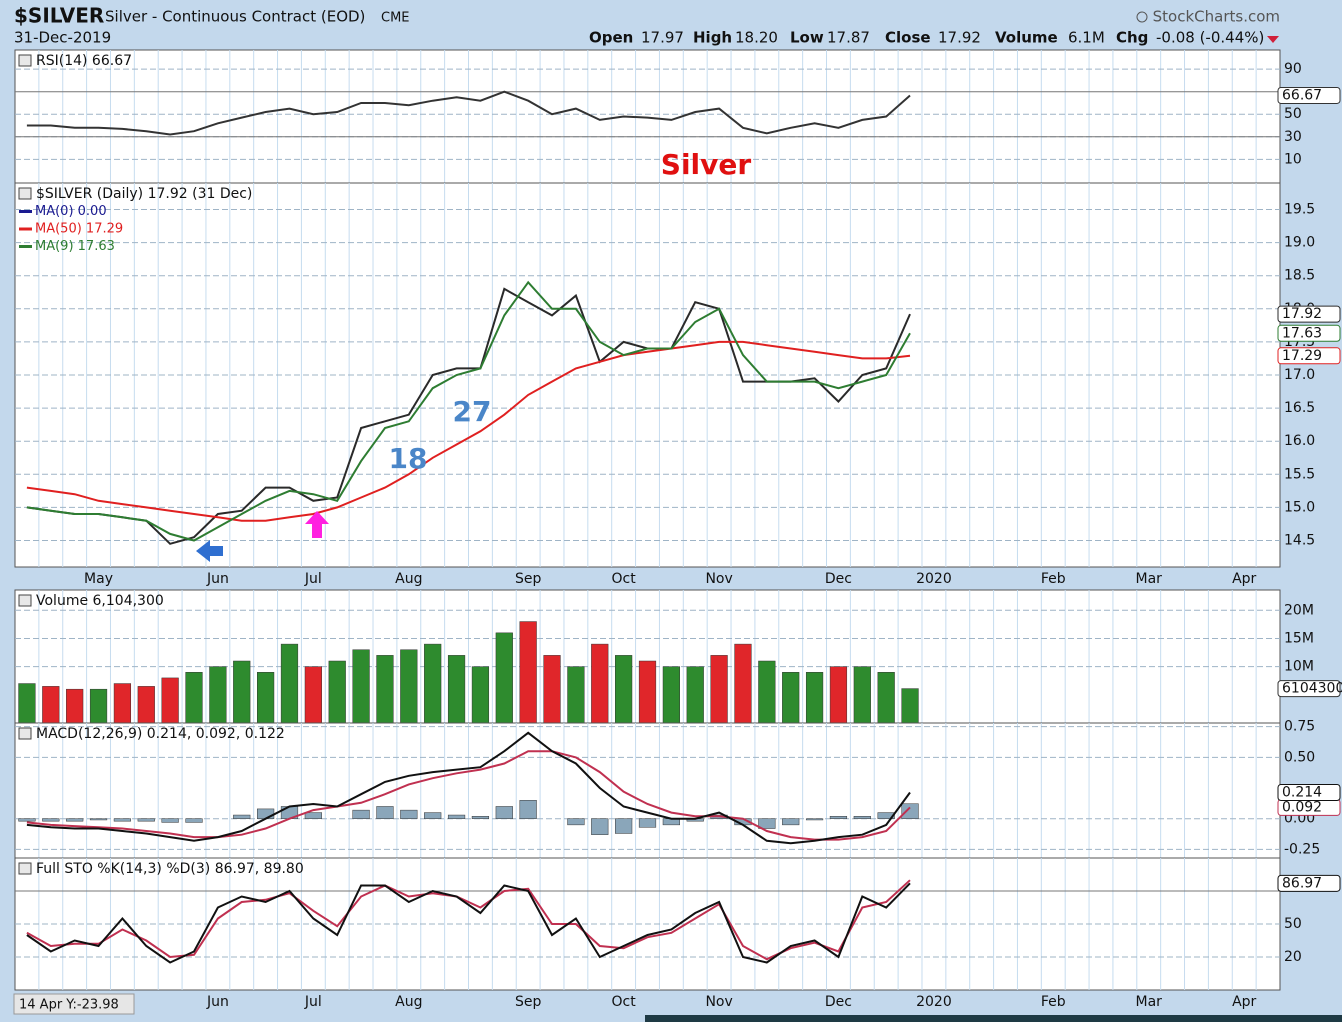  Describe the element at coordinates (624, 579) in the screenshot. I see `x-tick-label: Oct` at that location.